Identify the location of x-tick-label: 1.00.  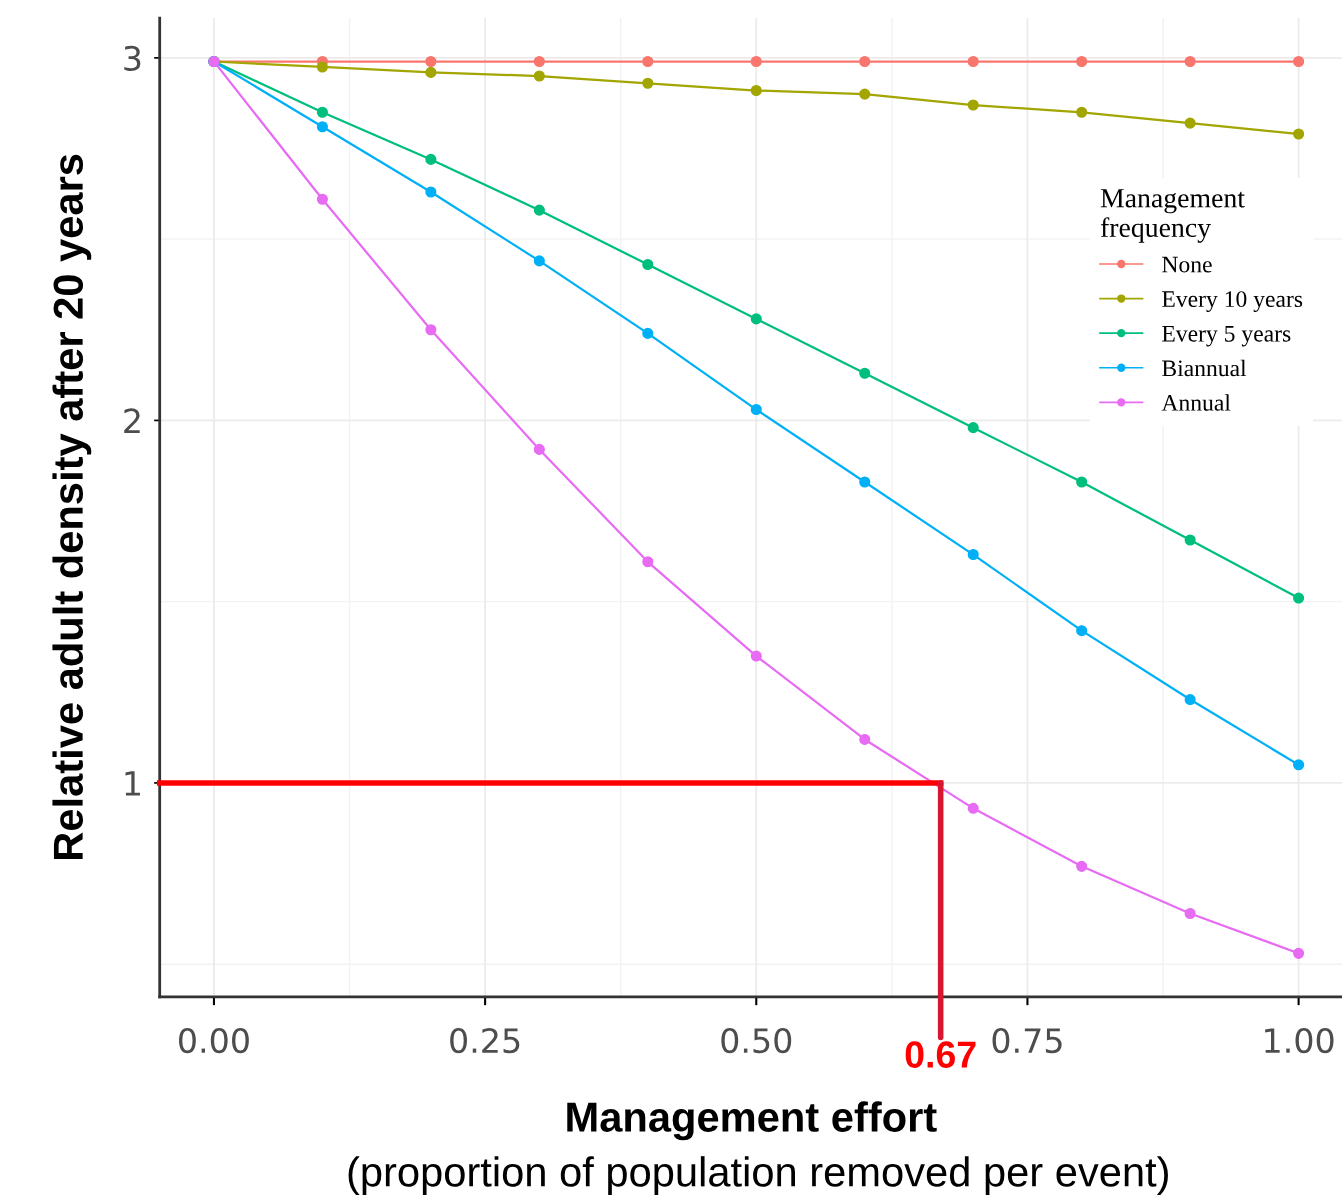
(1299, 1040).